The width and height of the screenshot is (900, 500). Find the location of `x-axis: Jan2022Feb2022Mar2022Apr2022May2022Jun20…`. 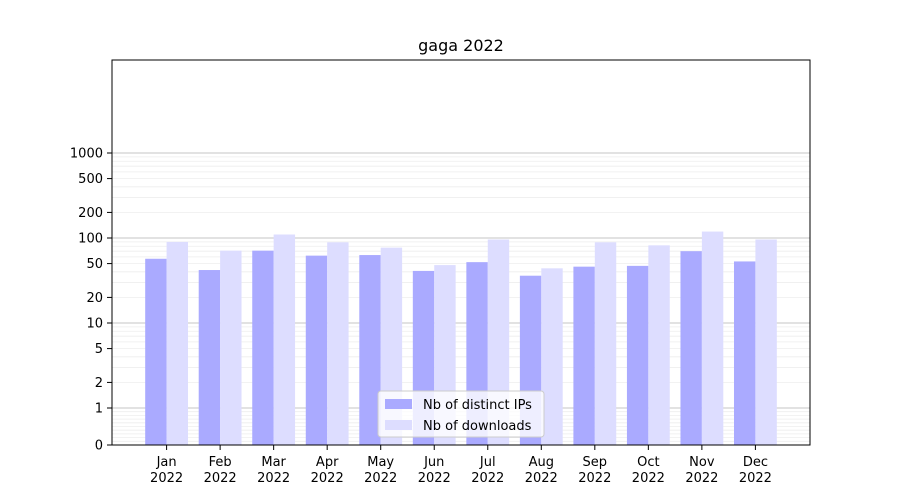

x-axis: Jan2022Feb2022Mar2022Apr2022May2022Jun20… is located at coordinates (461, 465).